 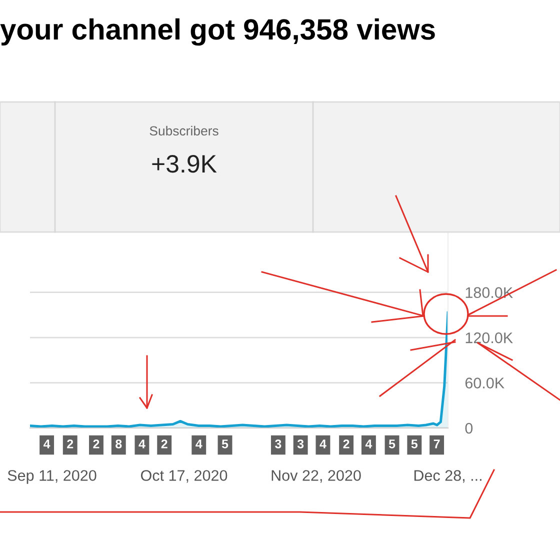 What do you see at coordinates (217, 32) in the screenshot?
I see `chart-title: your channel got 946,358 views` at bounding box center [217, 32].